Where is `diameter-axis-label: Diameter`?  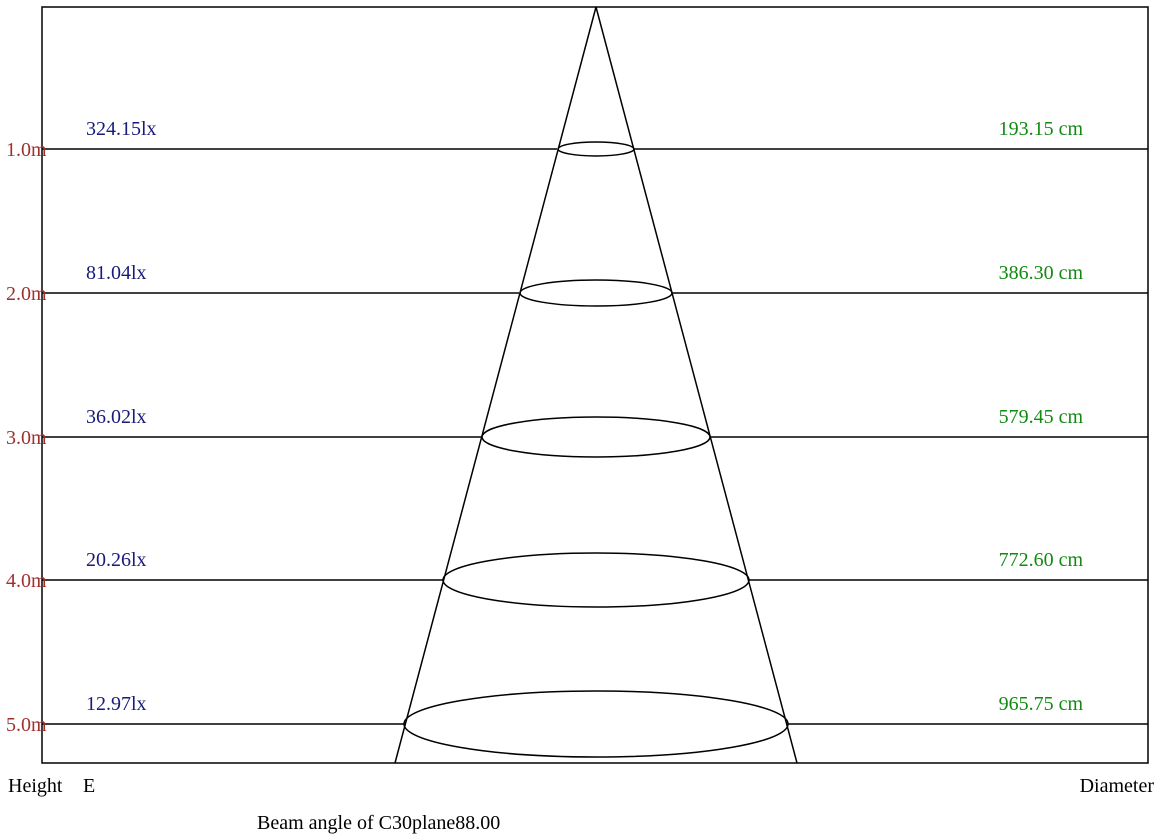 diameter-axis-label: Diameter is located at coordinates (1117, 786).